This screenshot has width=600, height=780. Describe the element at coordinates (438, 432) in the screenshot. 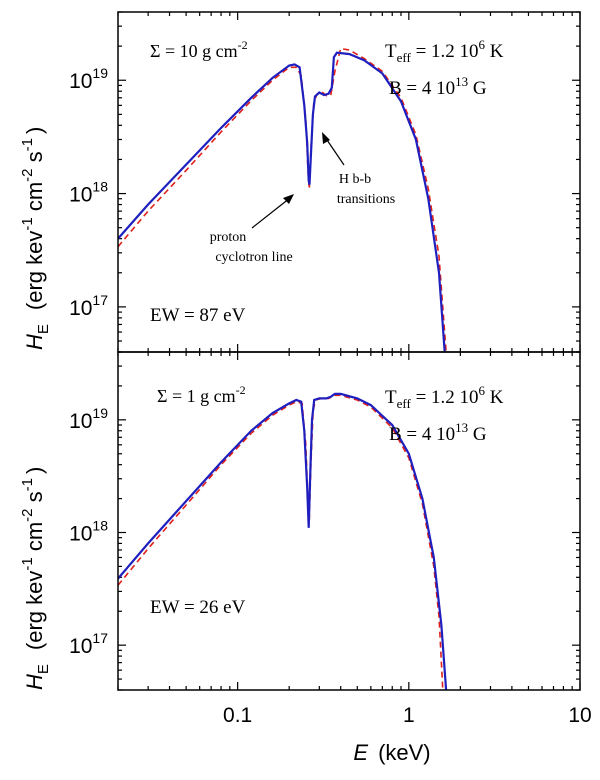

I see `bottom-b-annotation: B = 4 1013 G` at that location.